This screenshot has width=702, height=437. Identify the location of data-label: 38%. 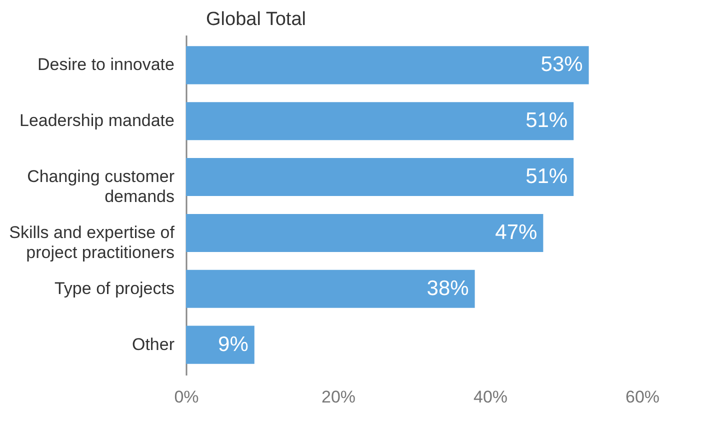
(447, 288).